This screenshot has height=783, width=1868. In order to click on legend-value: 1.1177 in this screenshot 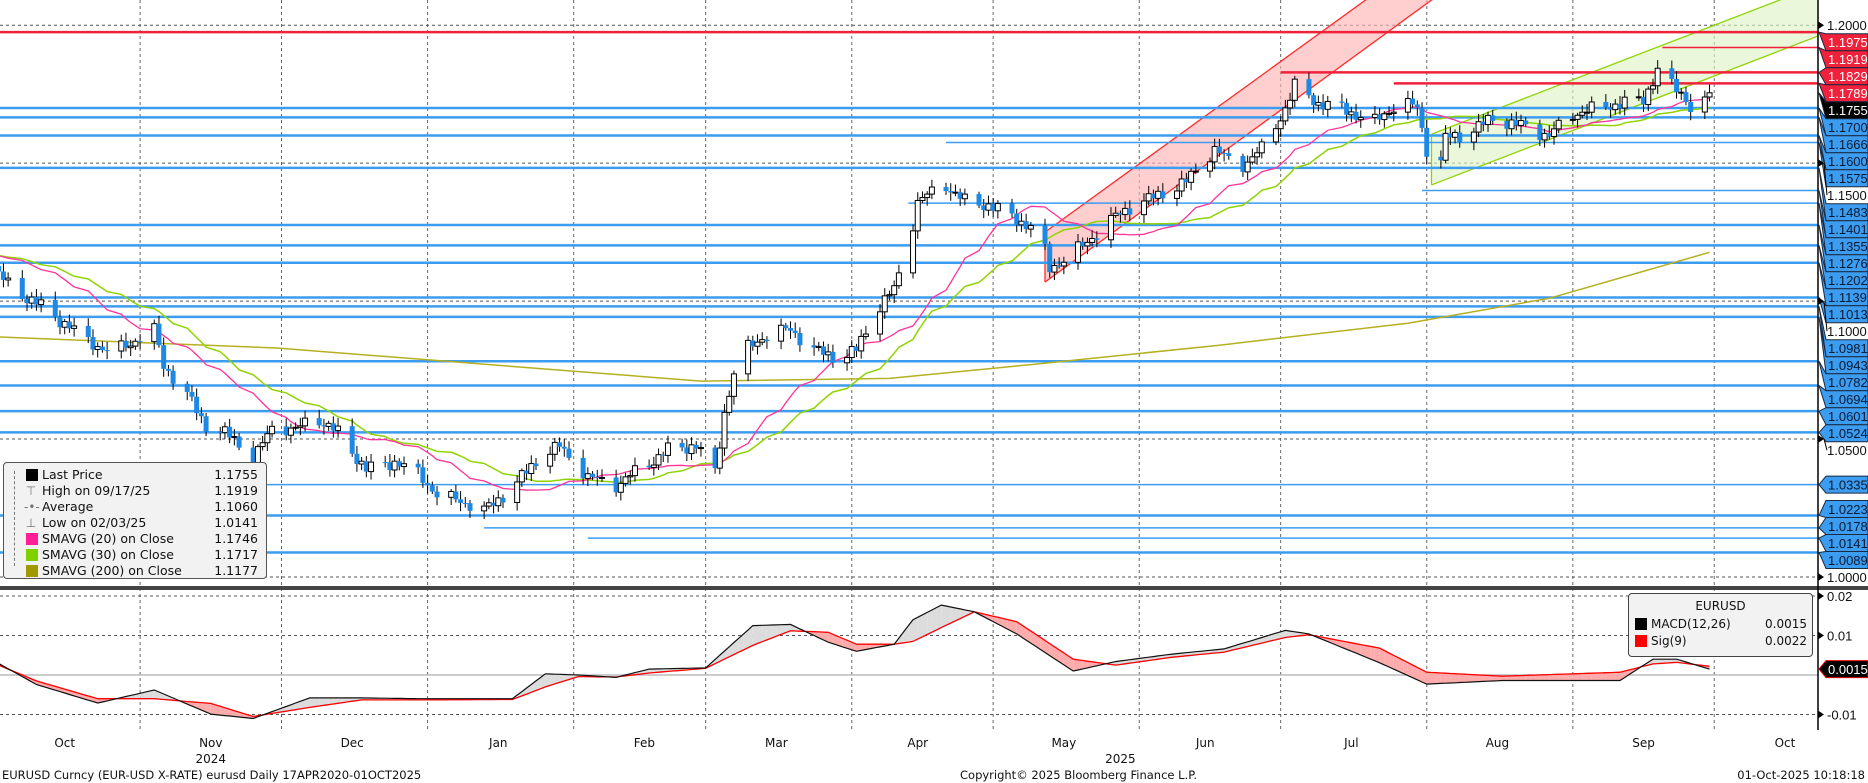, I will do `click(236, 570)`.